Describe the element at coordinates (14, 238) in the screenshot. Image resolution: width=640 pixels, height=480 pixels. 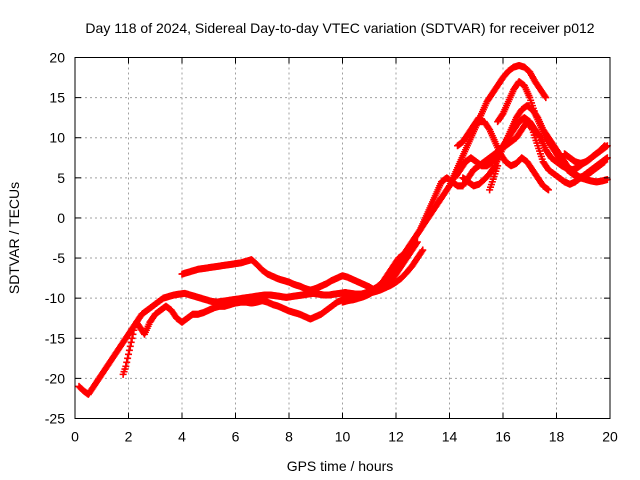
I see `y-axis-title: SDTVAR / TECUs` at that location.